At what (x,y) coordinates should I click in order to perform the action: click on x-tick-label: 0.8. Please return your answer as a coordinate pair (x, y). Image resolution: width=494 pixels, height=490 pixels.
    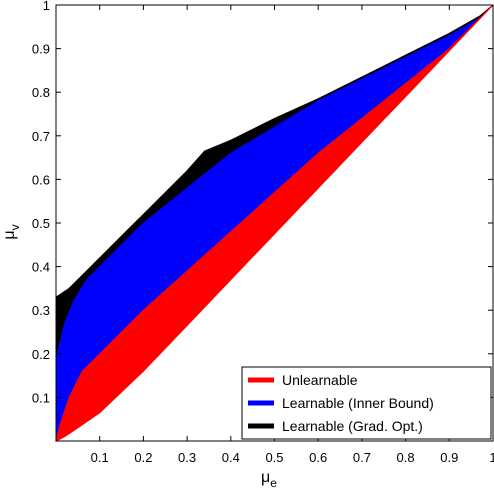
    Looking at the image, I should click on (406, 457).